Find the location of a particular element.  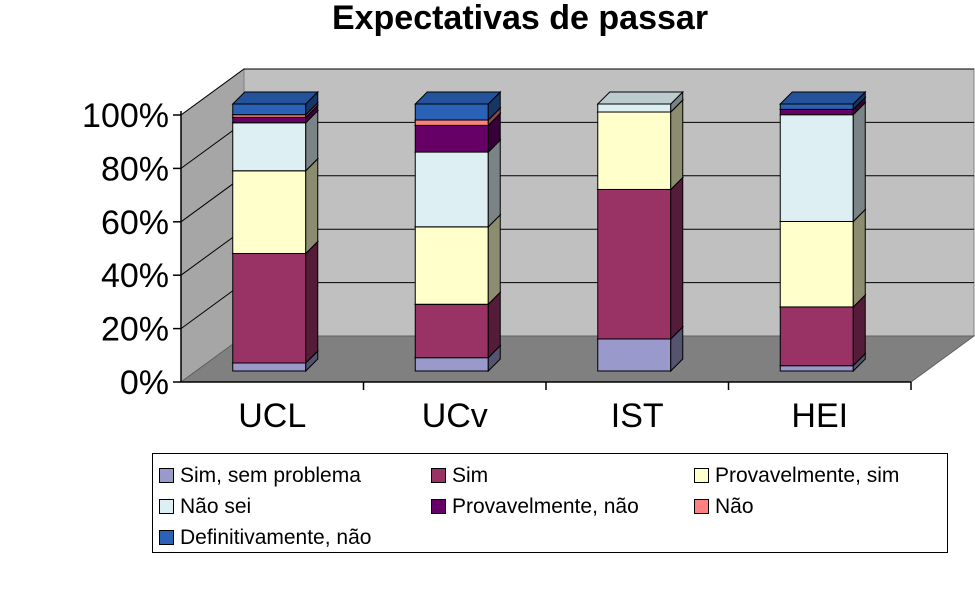

x-tick-label: UCv is located at coordinates (455, 416).